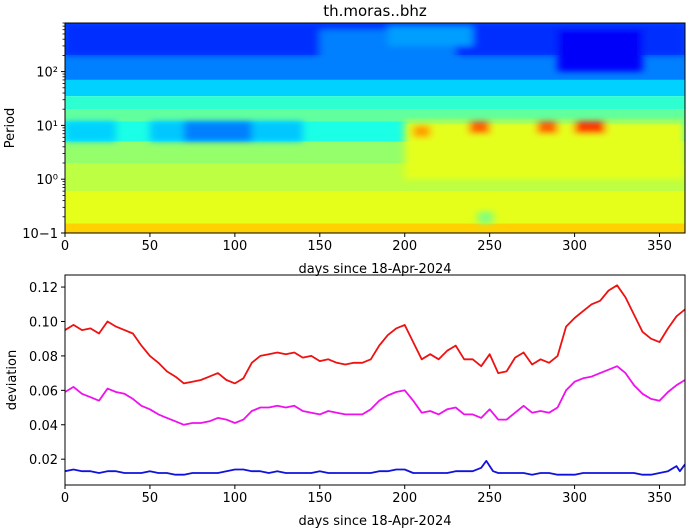 The height and width of the screenshot is (531, 690). Describe the element at coordinates (489, 498) in the screenshot. I see `line-x-tick-label: 250` at that location.